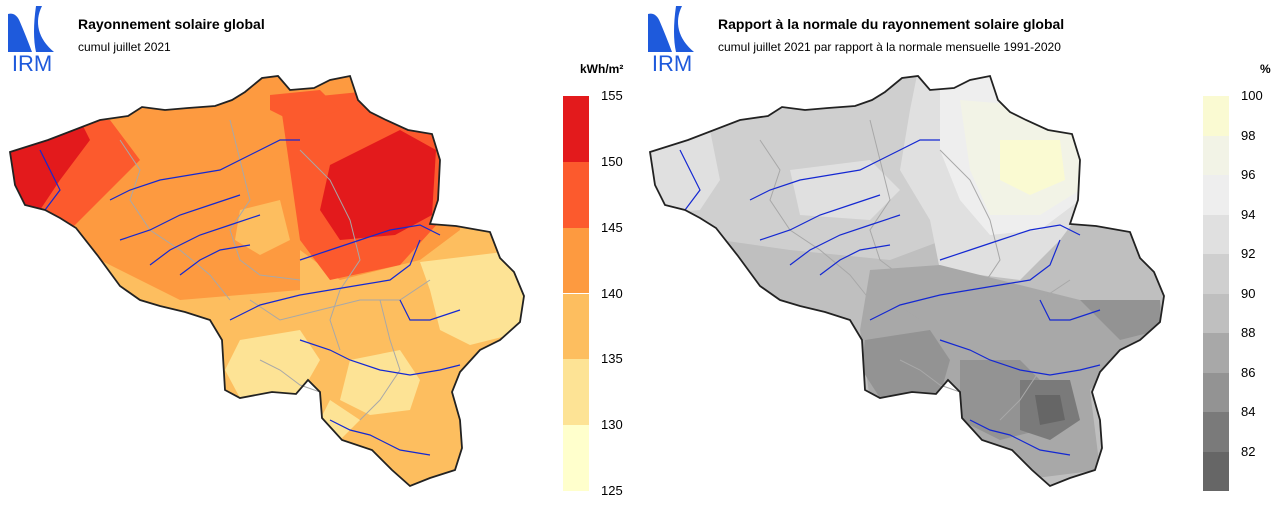 The height and width of the screenshot is (518, 1280). What do you see at coordinates (603, 303) in the screenshot?
I see `color-legend: 155 150 145 140 135 130 125` at bounding box center [603, 303].